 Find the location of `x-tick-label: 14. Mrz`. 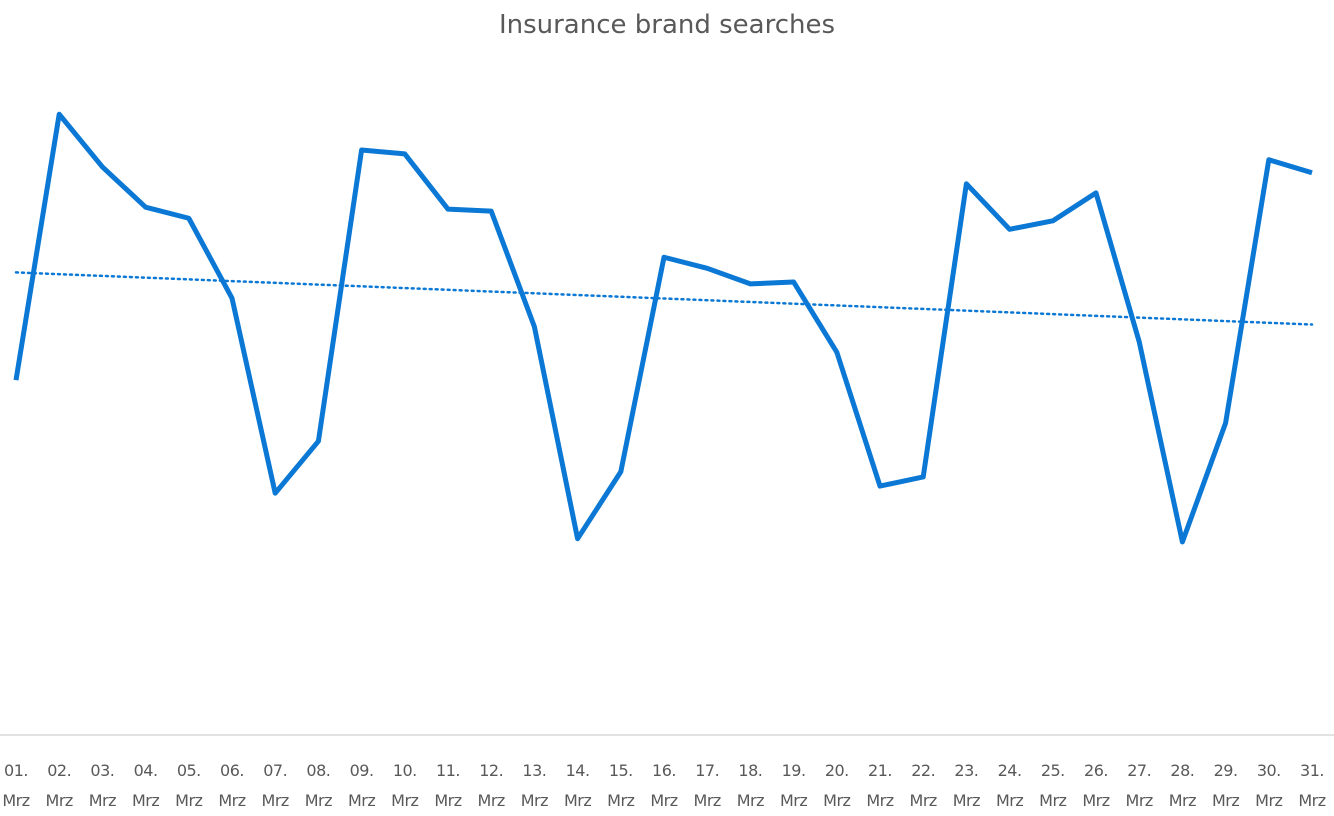

x-tick-label: 14. Mrz is located at coordinates (577, 785).